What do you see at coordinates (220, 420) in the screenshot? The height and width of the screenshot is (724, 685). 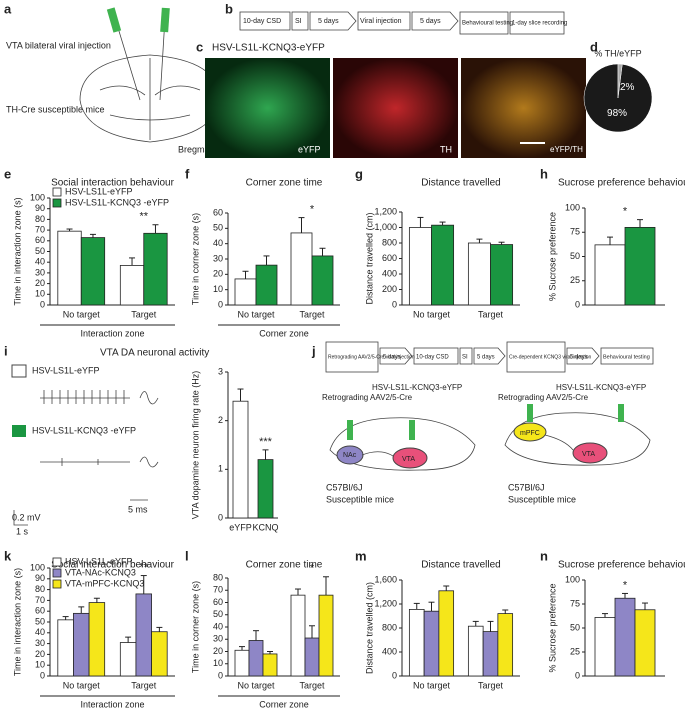 I see `y-tick-label: 2` at bounding box center [220, 420].